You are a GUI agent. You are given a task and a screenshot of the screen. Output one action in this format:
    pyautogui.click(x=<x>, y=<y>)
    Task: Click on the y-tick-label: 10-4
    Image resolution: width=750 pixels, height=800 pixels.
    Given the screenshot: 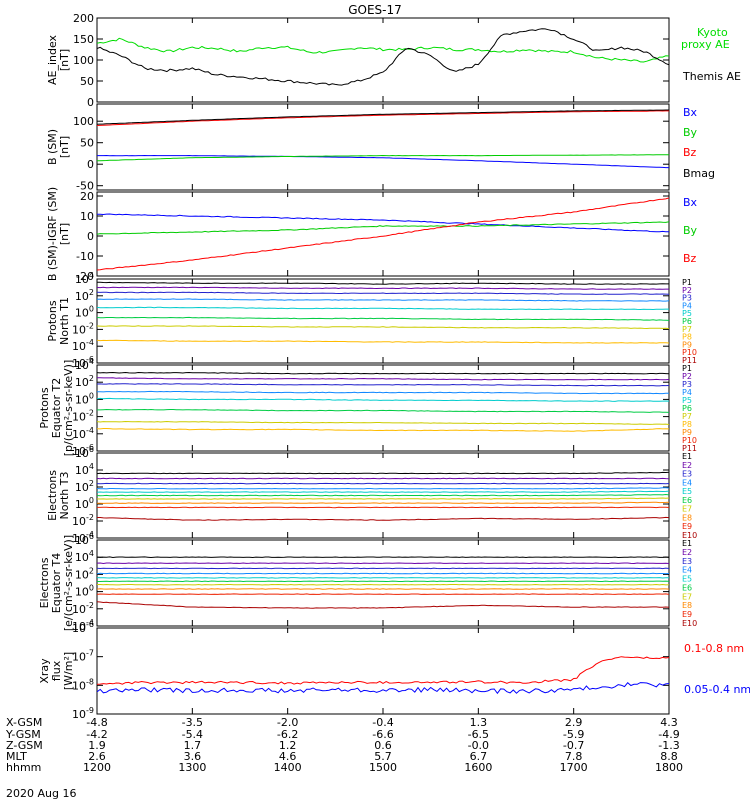 What is the action you would take?
    pyautogui.click(x=83, y=345)
    